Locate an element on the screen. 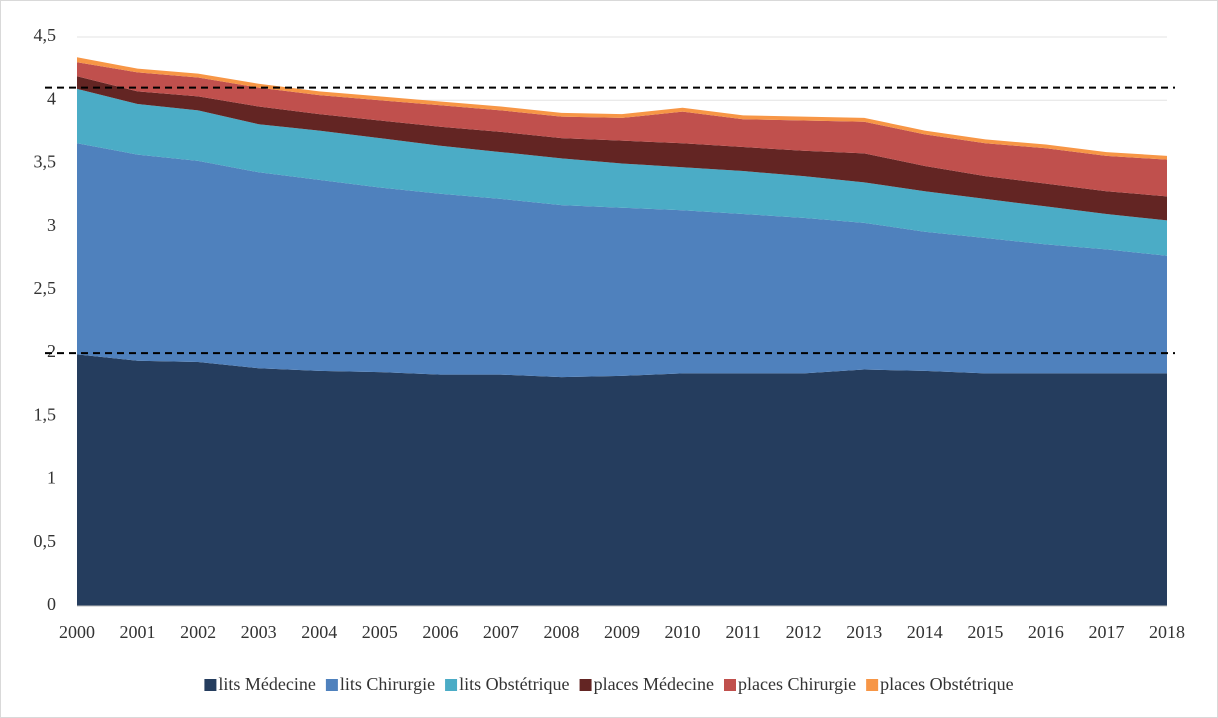 This screenshot has height=718, width=1218. legend-label: places Chirurgie is located at coordinates (797, 684).